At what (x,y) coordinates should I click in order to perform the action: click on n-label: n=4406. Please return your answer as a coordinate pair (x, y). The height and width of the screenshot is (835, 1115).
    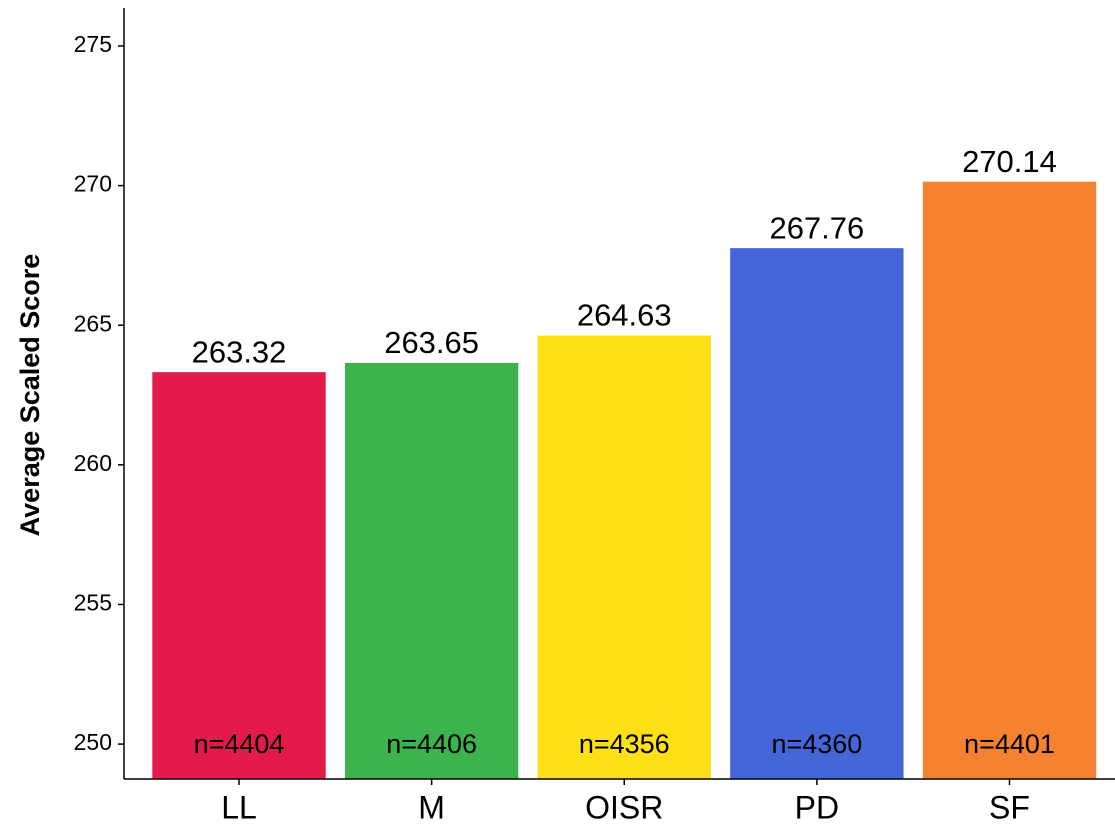
    Looking at the image, I should click on (431, 744).